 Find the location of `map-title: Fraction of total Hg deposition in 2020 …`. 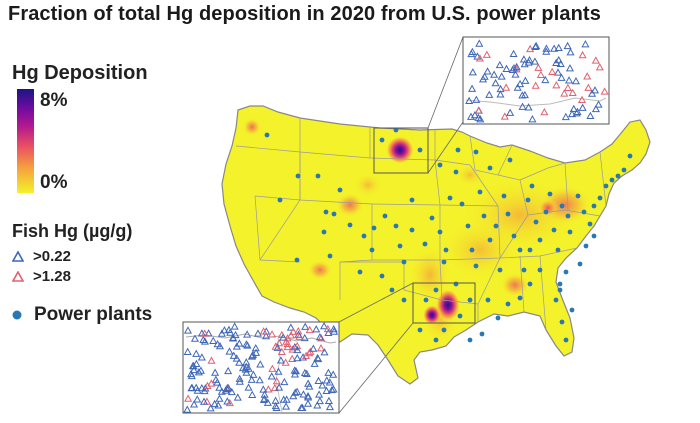

map-title: Fraction of total Hg deposition in 2020 … is located at coordinates (304, 14).